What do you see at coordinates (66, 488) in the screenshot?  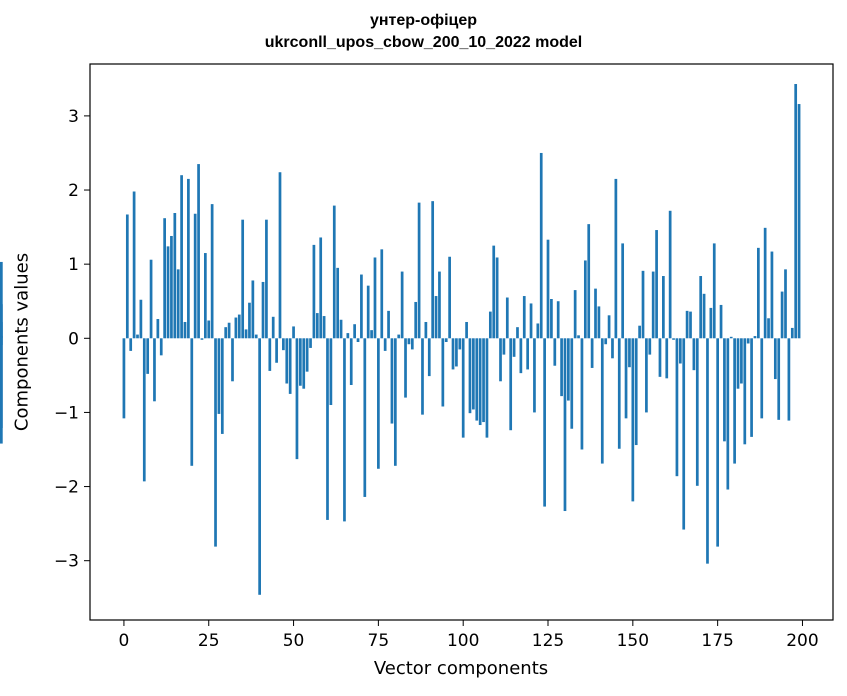 I see `y-tick-label: −2` at bounding box center [66, 488].